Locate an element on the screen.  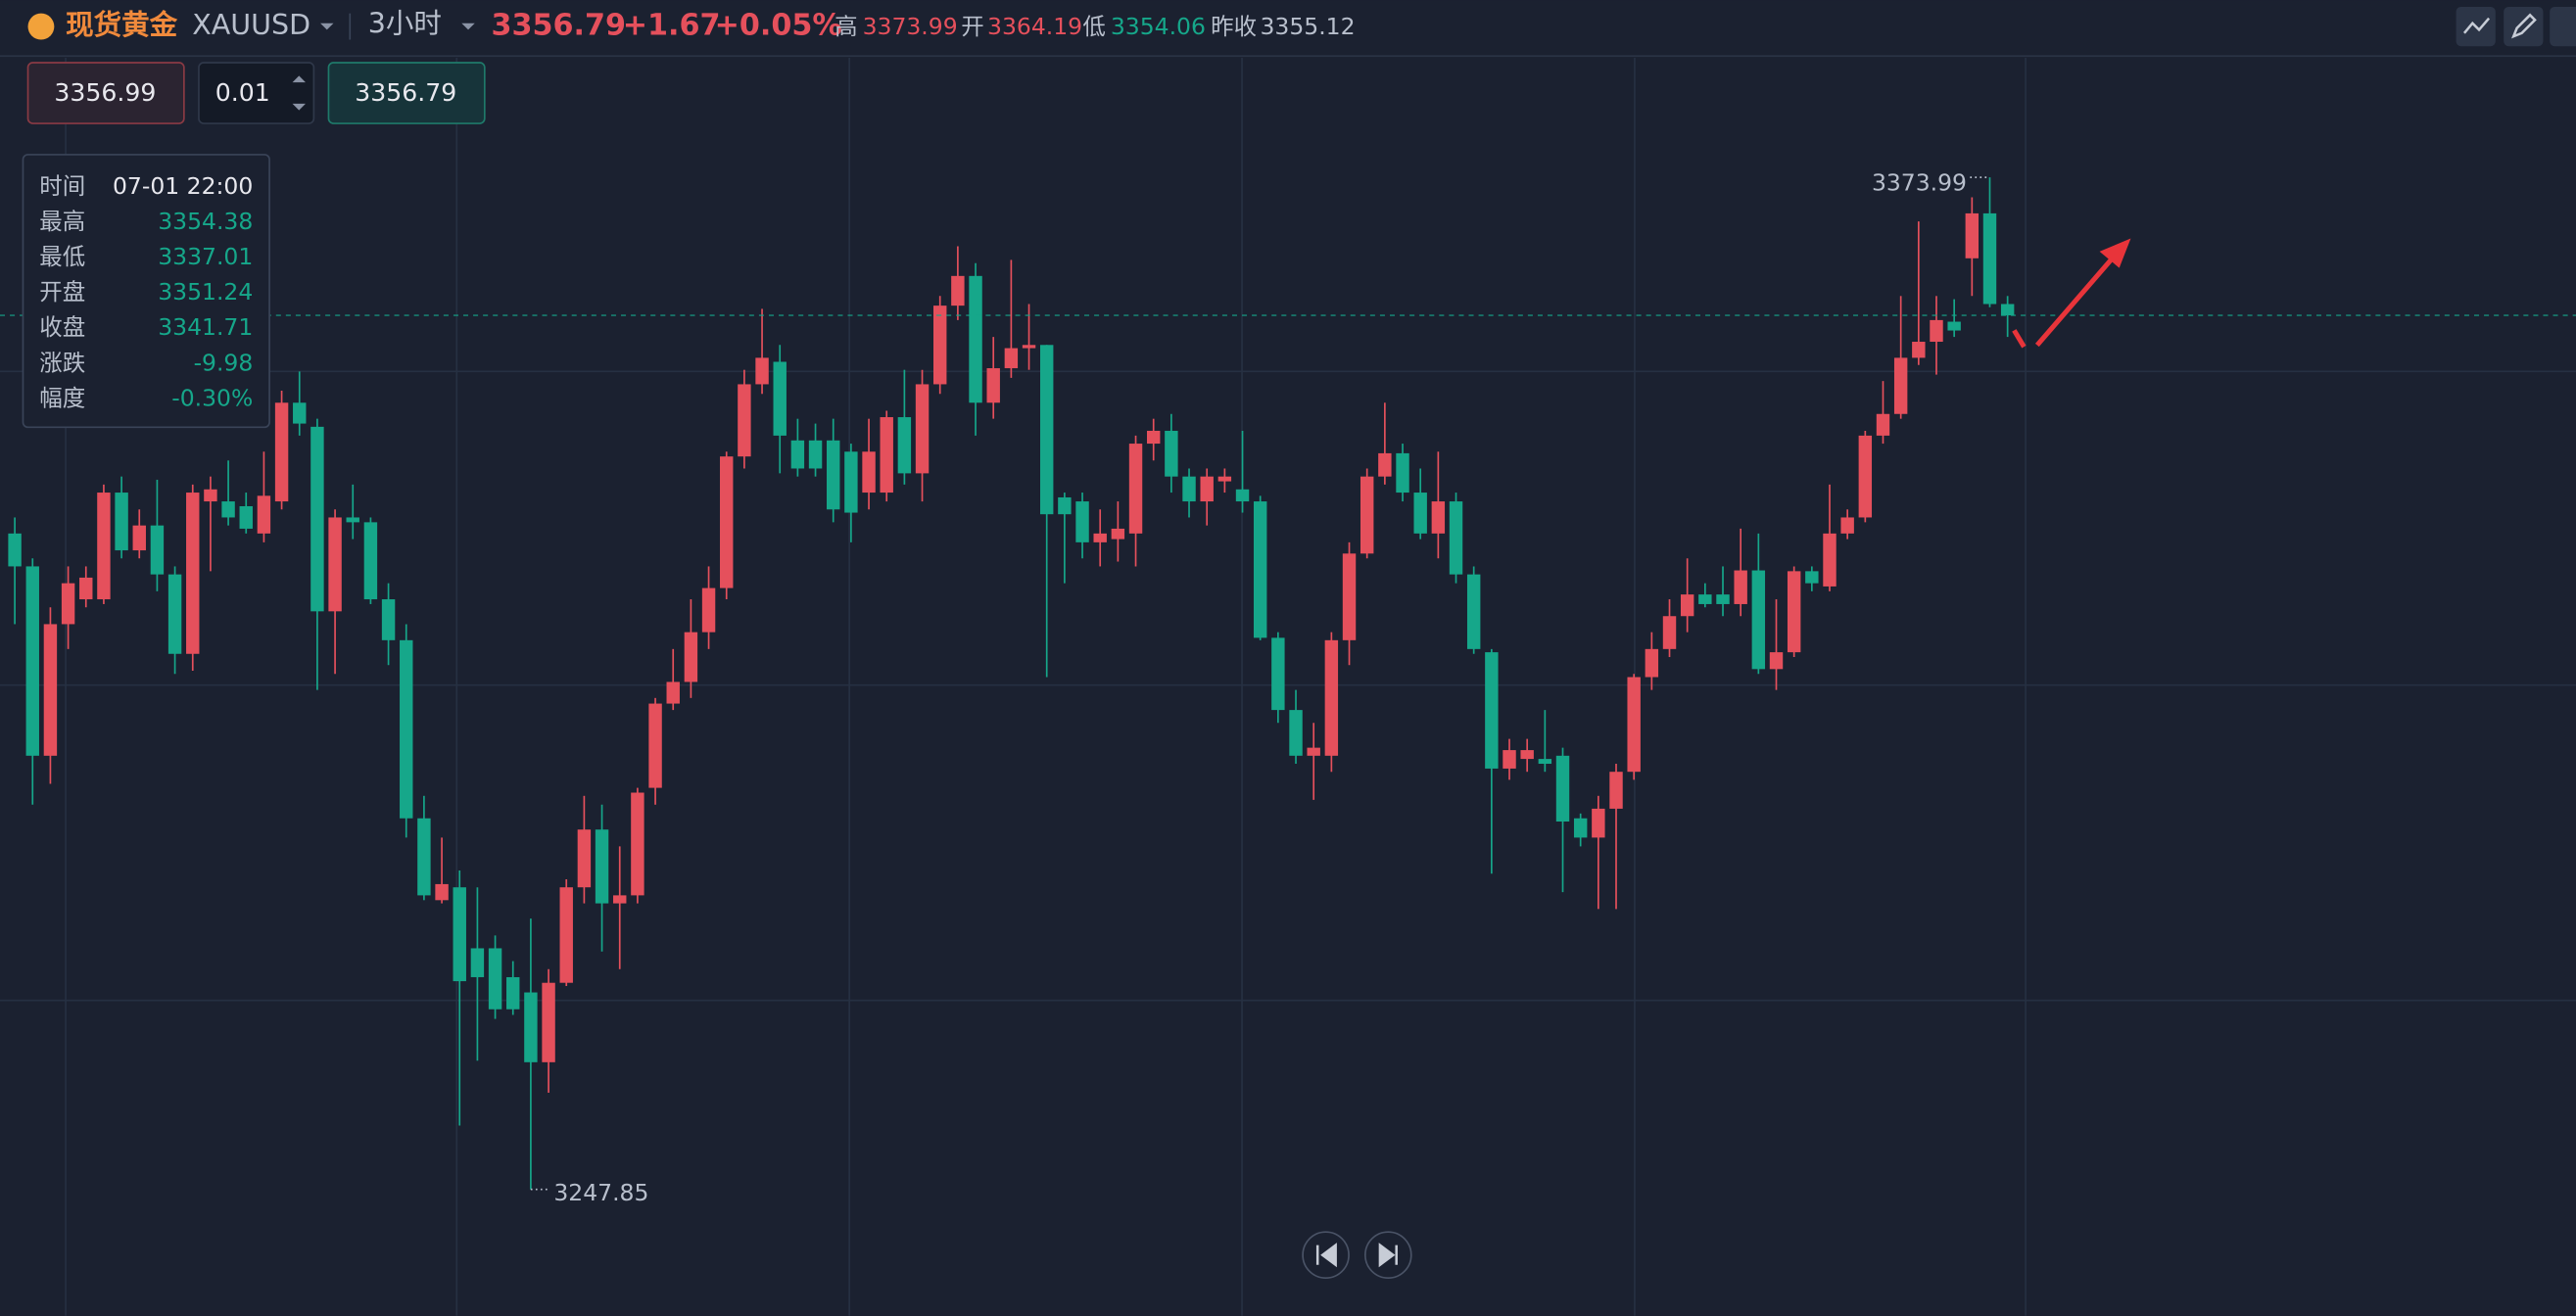
tooltip-label: 最高 is located at coordinates (62, 221).